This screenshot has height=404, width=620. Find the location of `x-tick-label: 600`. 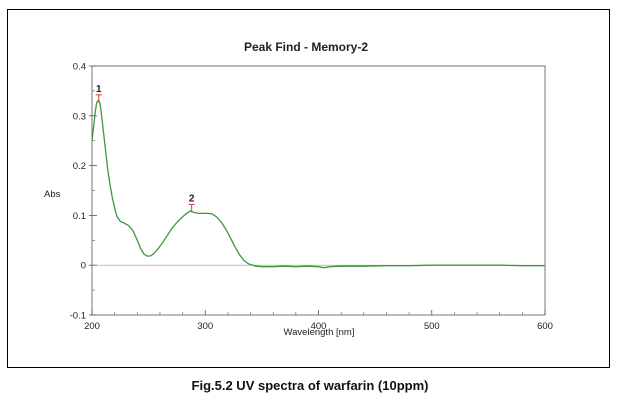

x-tick-label: 600 is located at coordinates (545, 326).